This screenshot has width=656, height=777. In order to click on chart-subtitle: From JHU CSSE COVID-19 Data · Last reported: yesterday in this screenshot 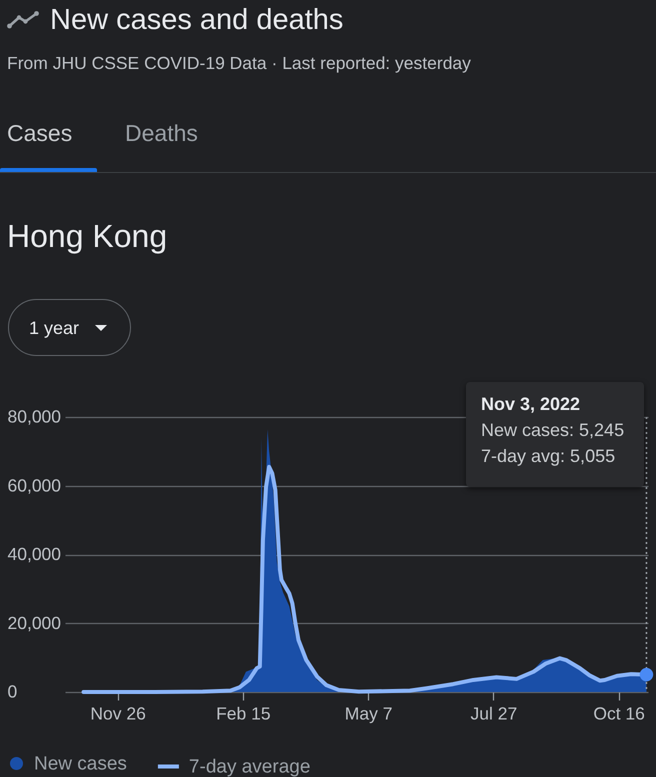, I will do `click(239, 62)`.